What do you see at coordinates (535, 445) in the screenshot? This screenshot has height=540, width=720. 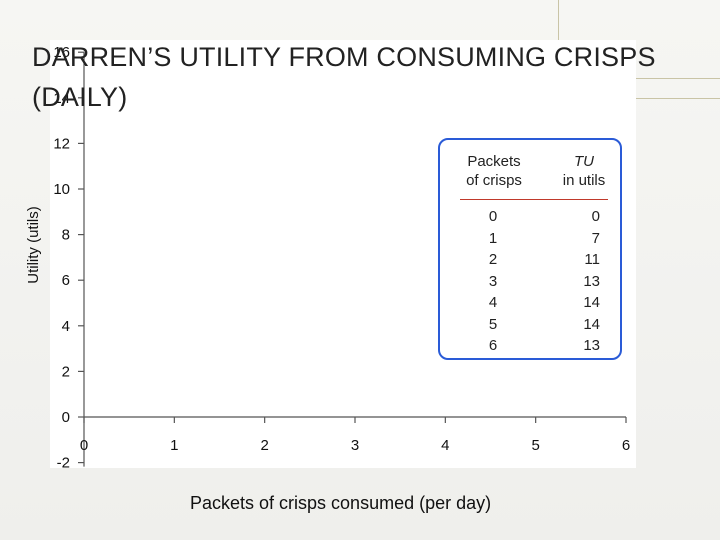 I see `x-tick-label: 5` at bounding box center [535, 445].